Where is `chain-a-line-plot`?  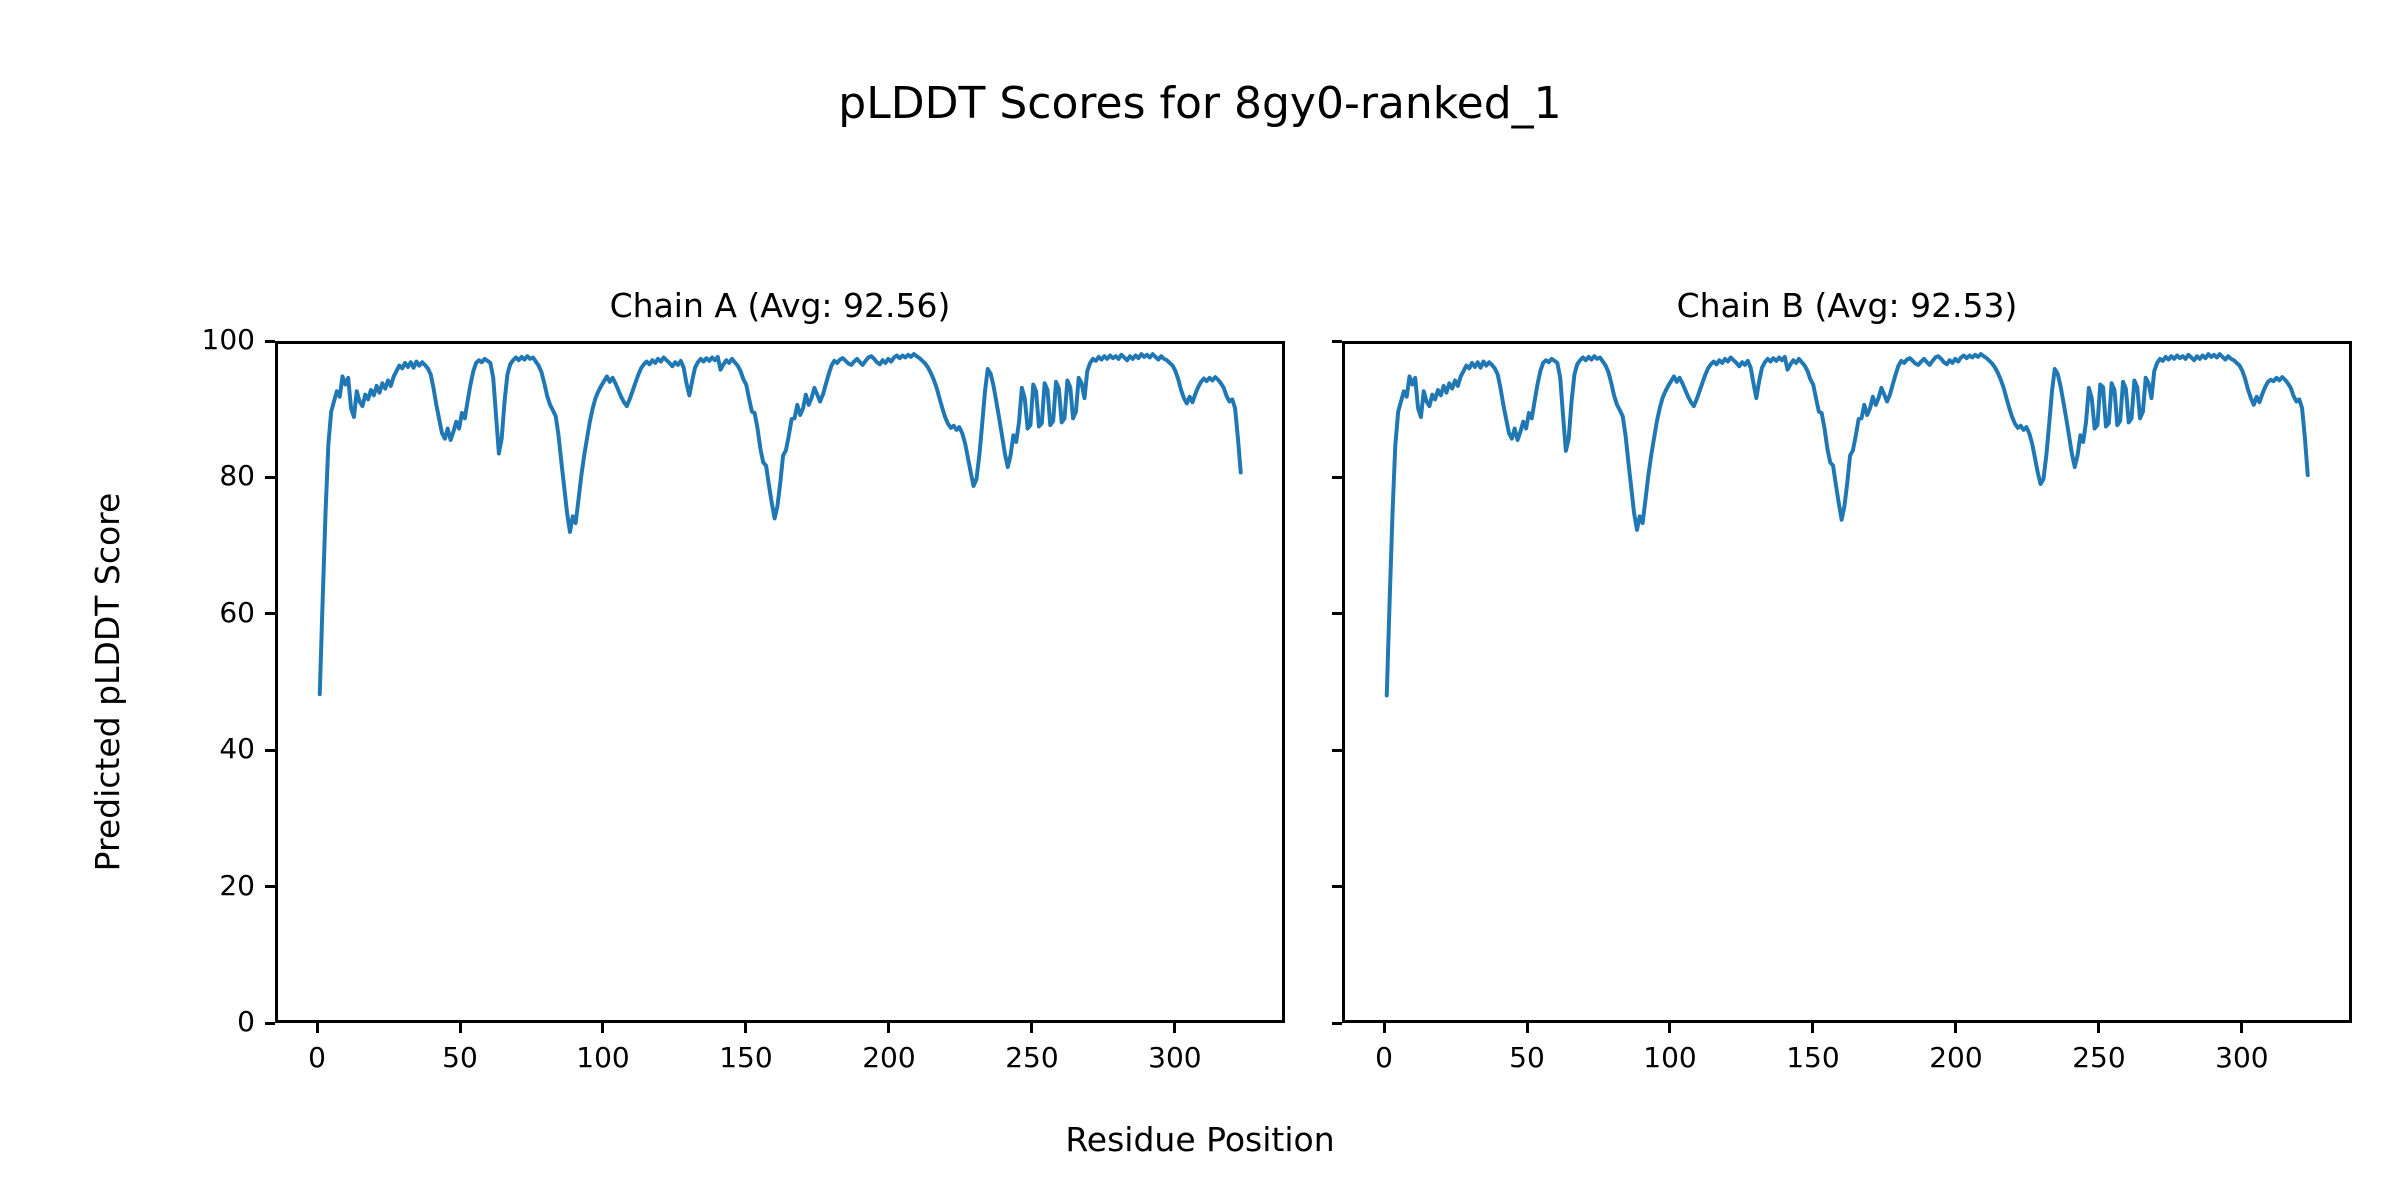
chain-a-line-plot is located at coordinates (780, 524).